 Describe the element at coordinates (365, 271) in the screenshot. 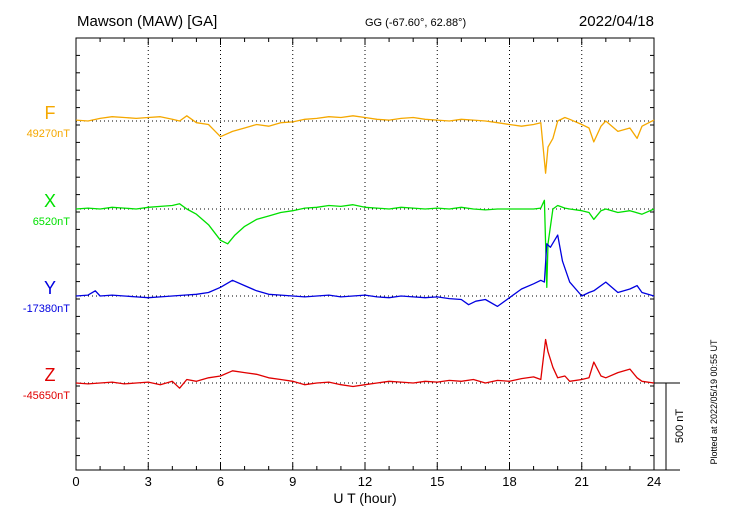

I see `series-y-line` at that location.